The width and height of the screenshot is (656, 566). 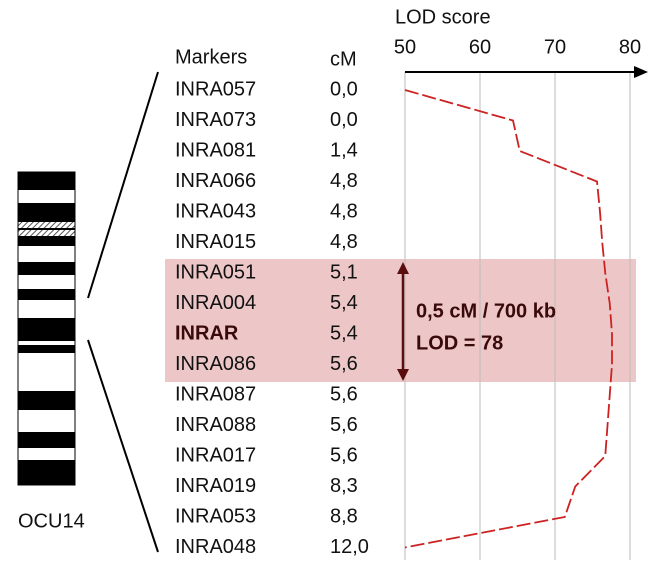 What do you see at coordinates (344, 150) in the screenshot?
I see `cm-value: 1,4` at bounding box center [344, 150].